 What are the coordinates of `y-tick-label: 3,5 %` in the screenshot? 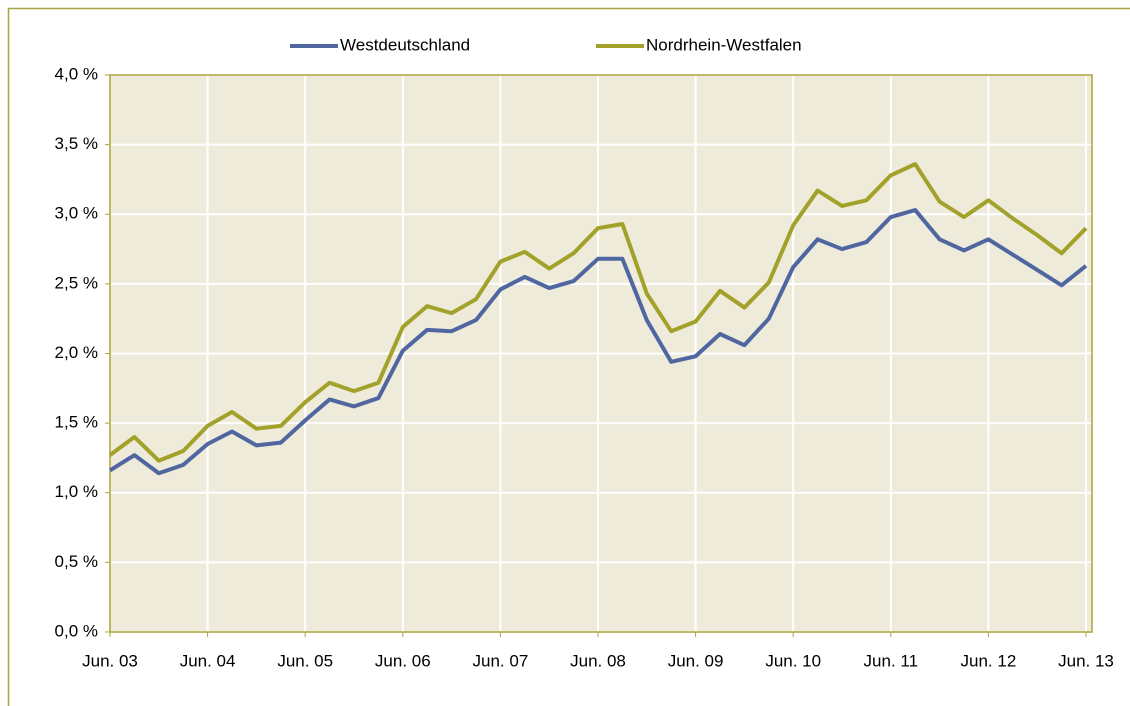 It's located at (76, 143).